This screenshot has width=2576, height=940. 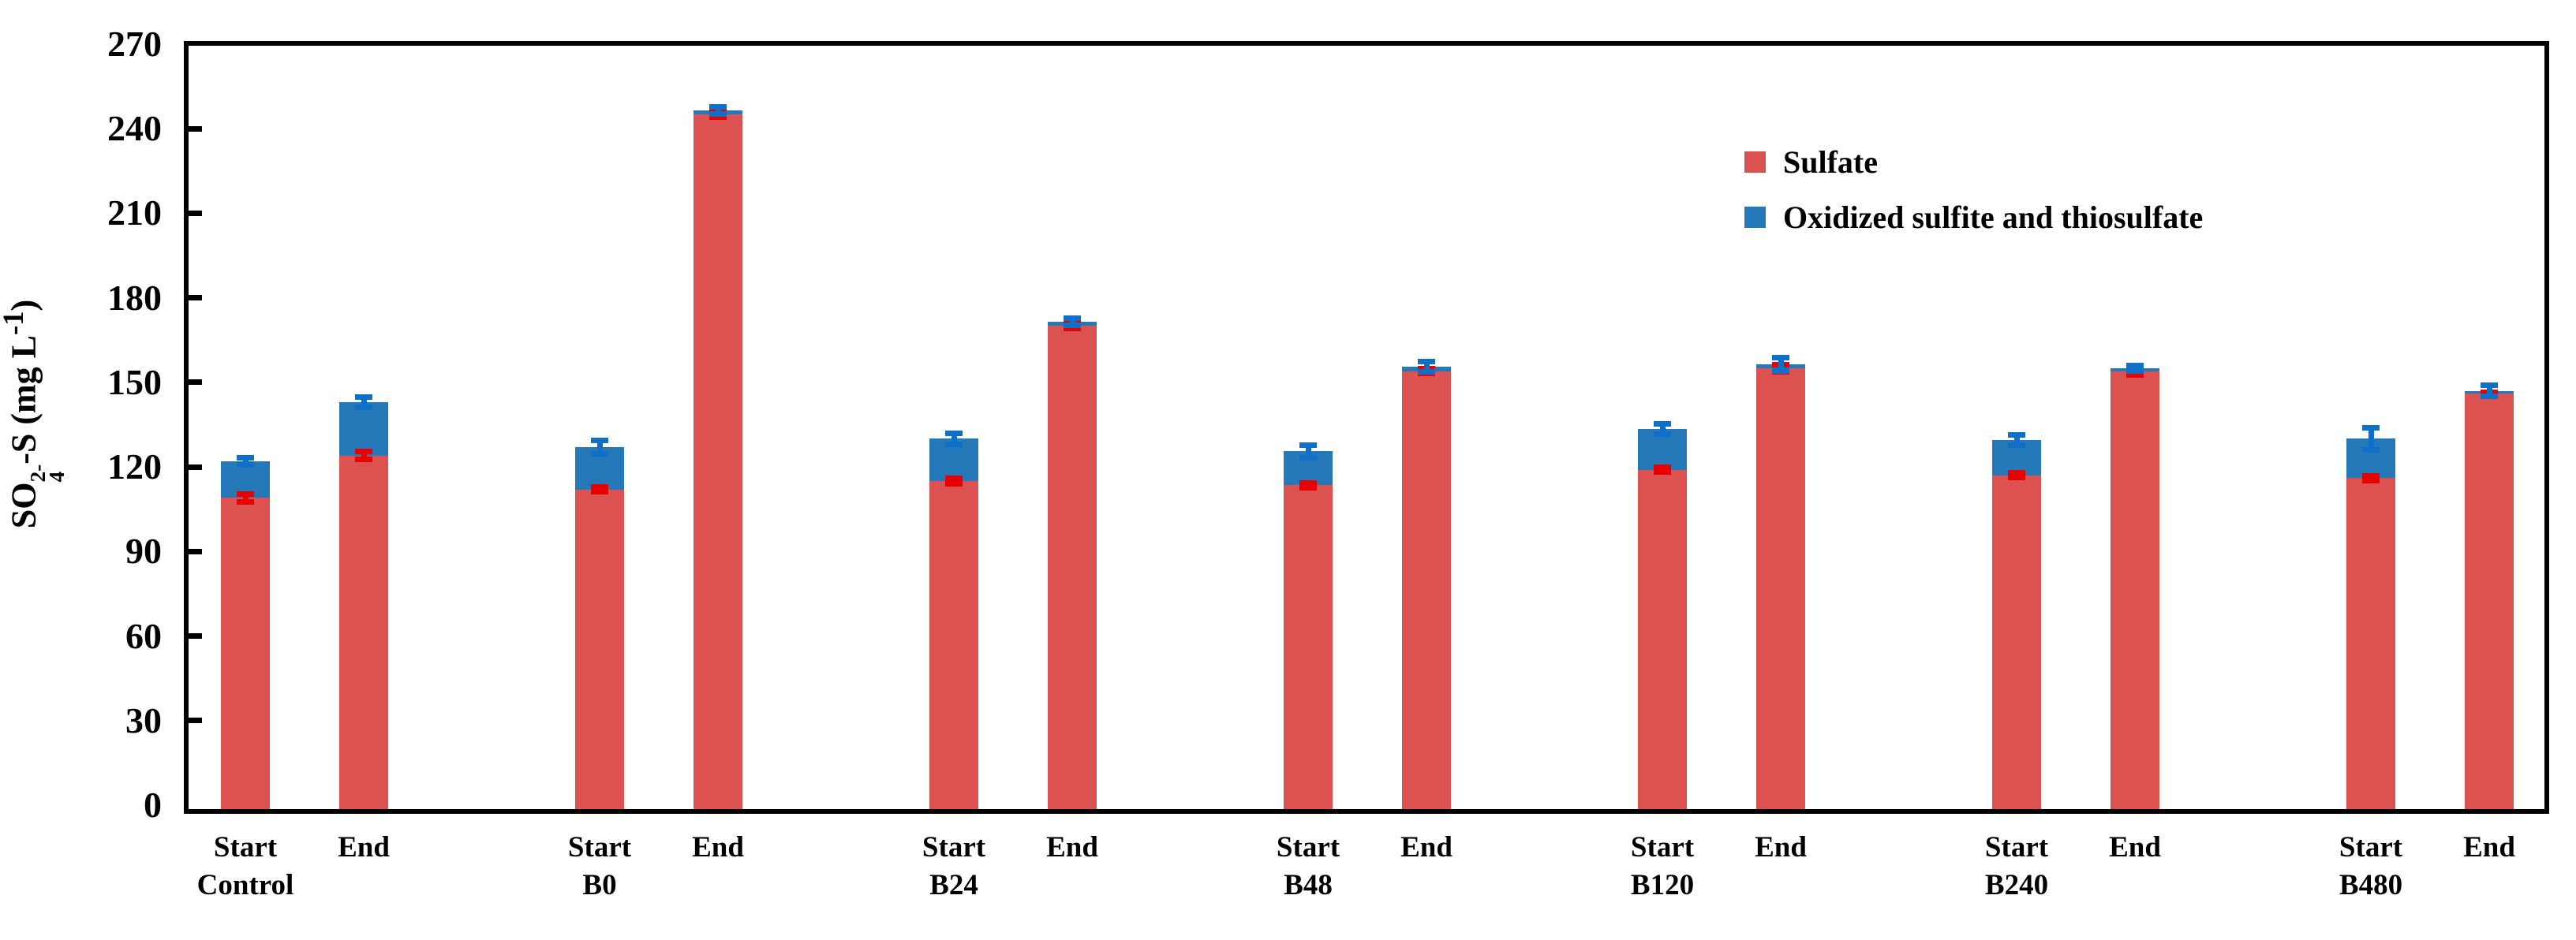 I want to click on y-tick-label: 180, so click(x=134, y=297).